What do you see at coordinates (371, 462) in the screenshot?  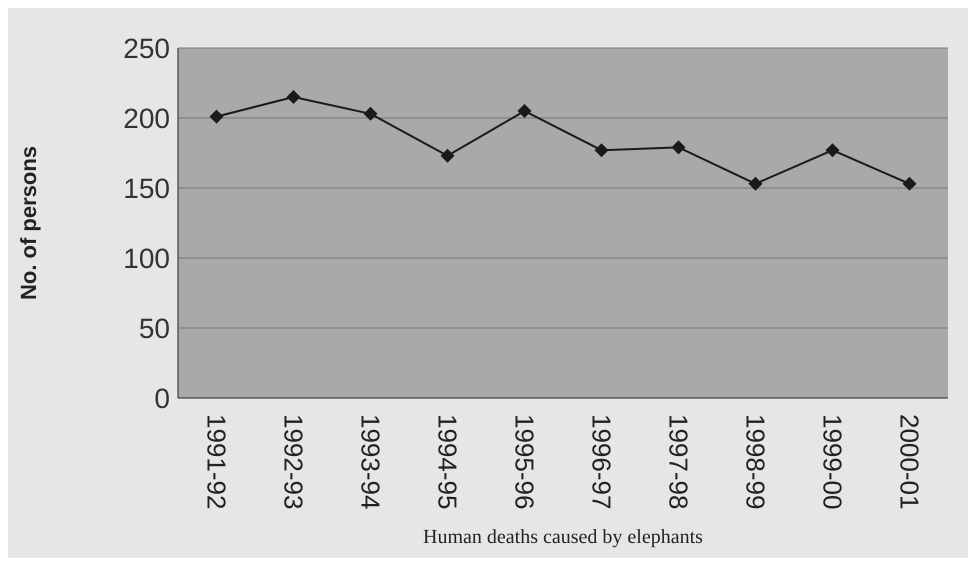 I see `x-tick-label: 1993-94` at bounding box center [371, 462].